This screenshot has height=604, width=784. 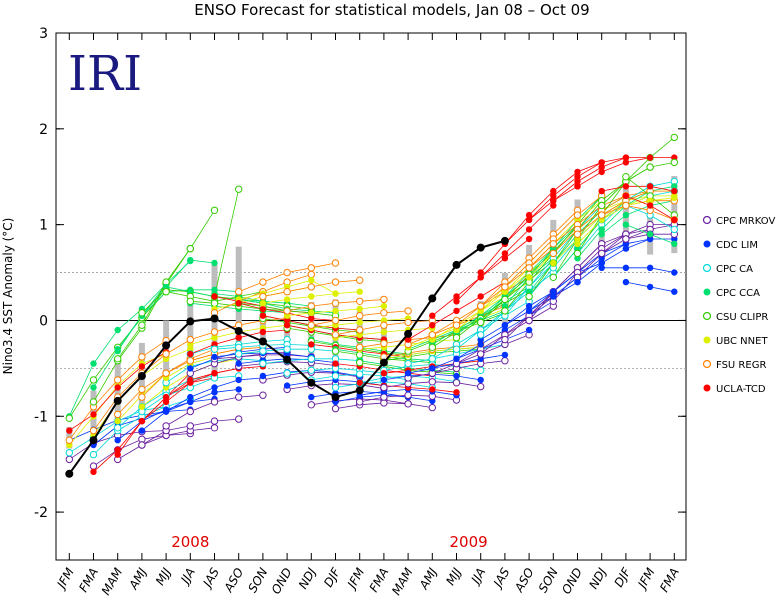 I want to click on forecast-line, so click(x=638, y=239).